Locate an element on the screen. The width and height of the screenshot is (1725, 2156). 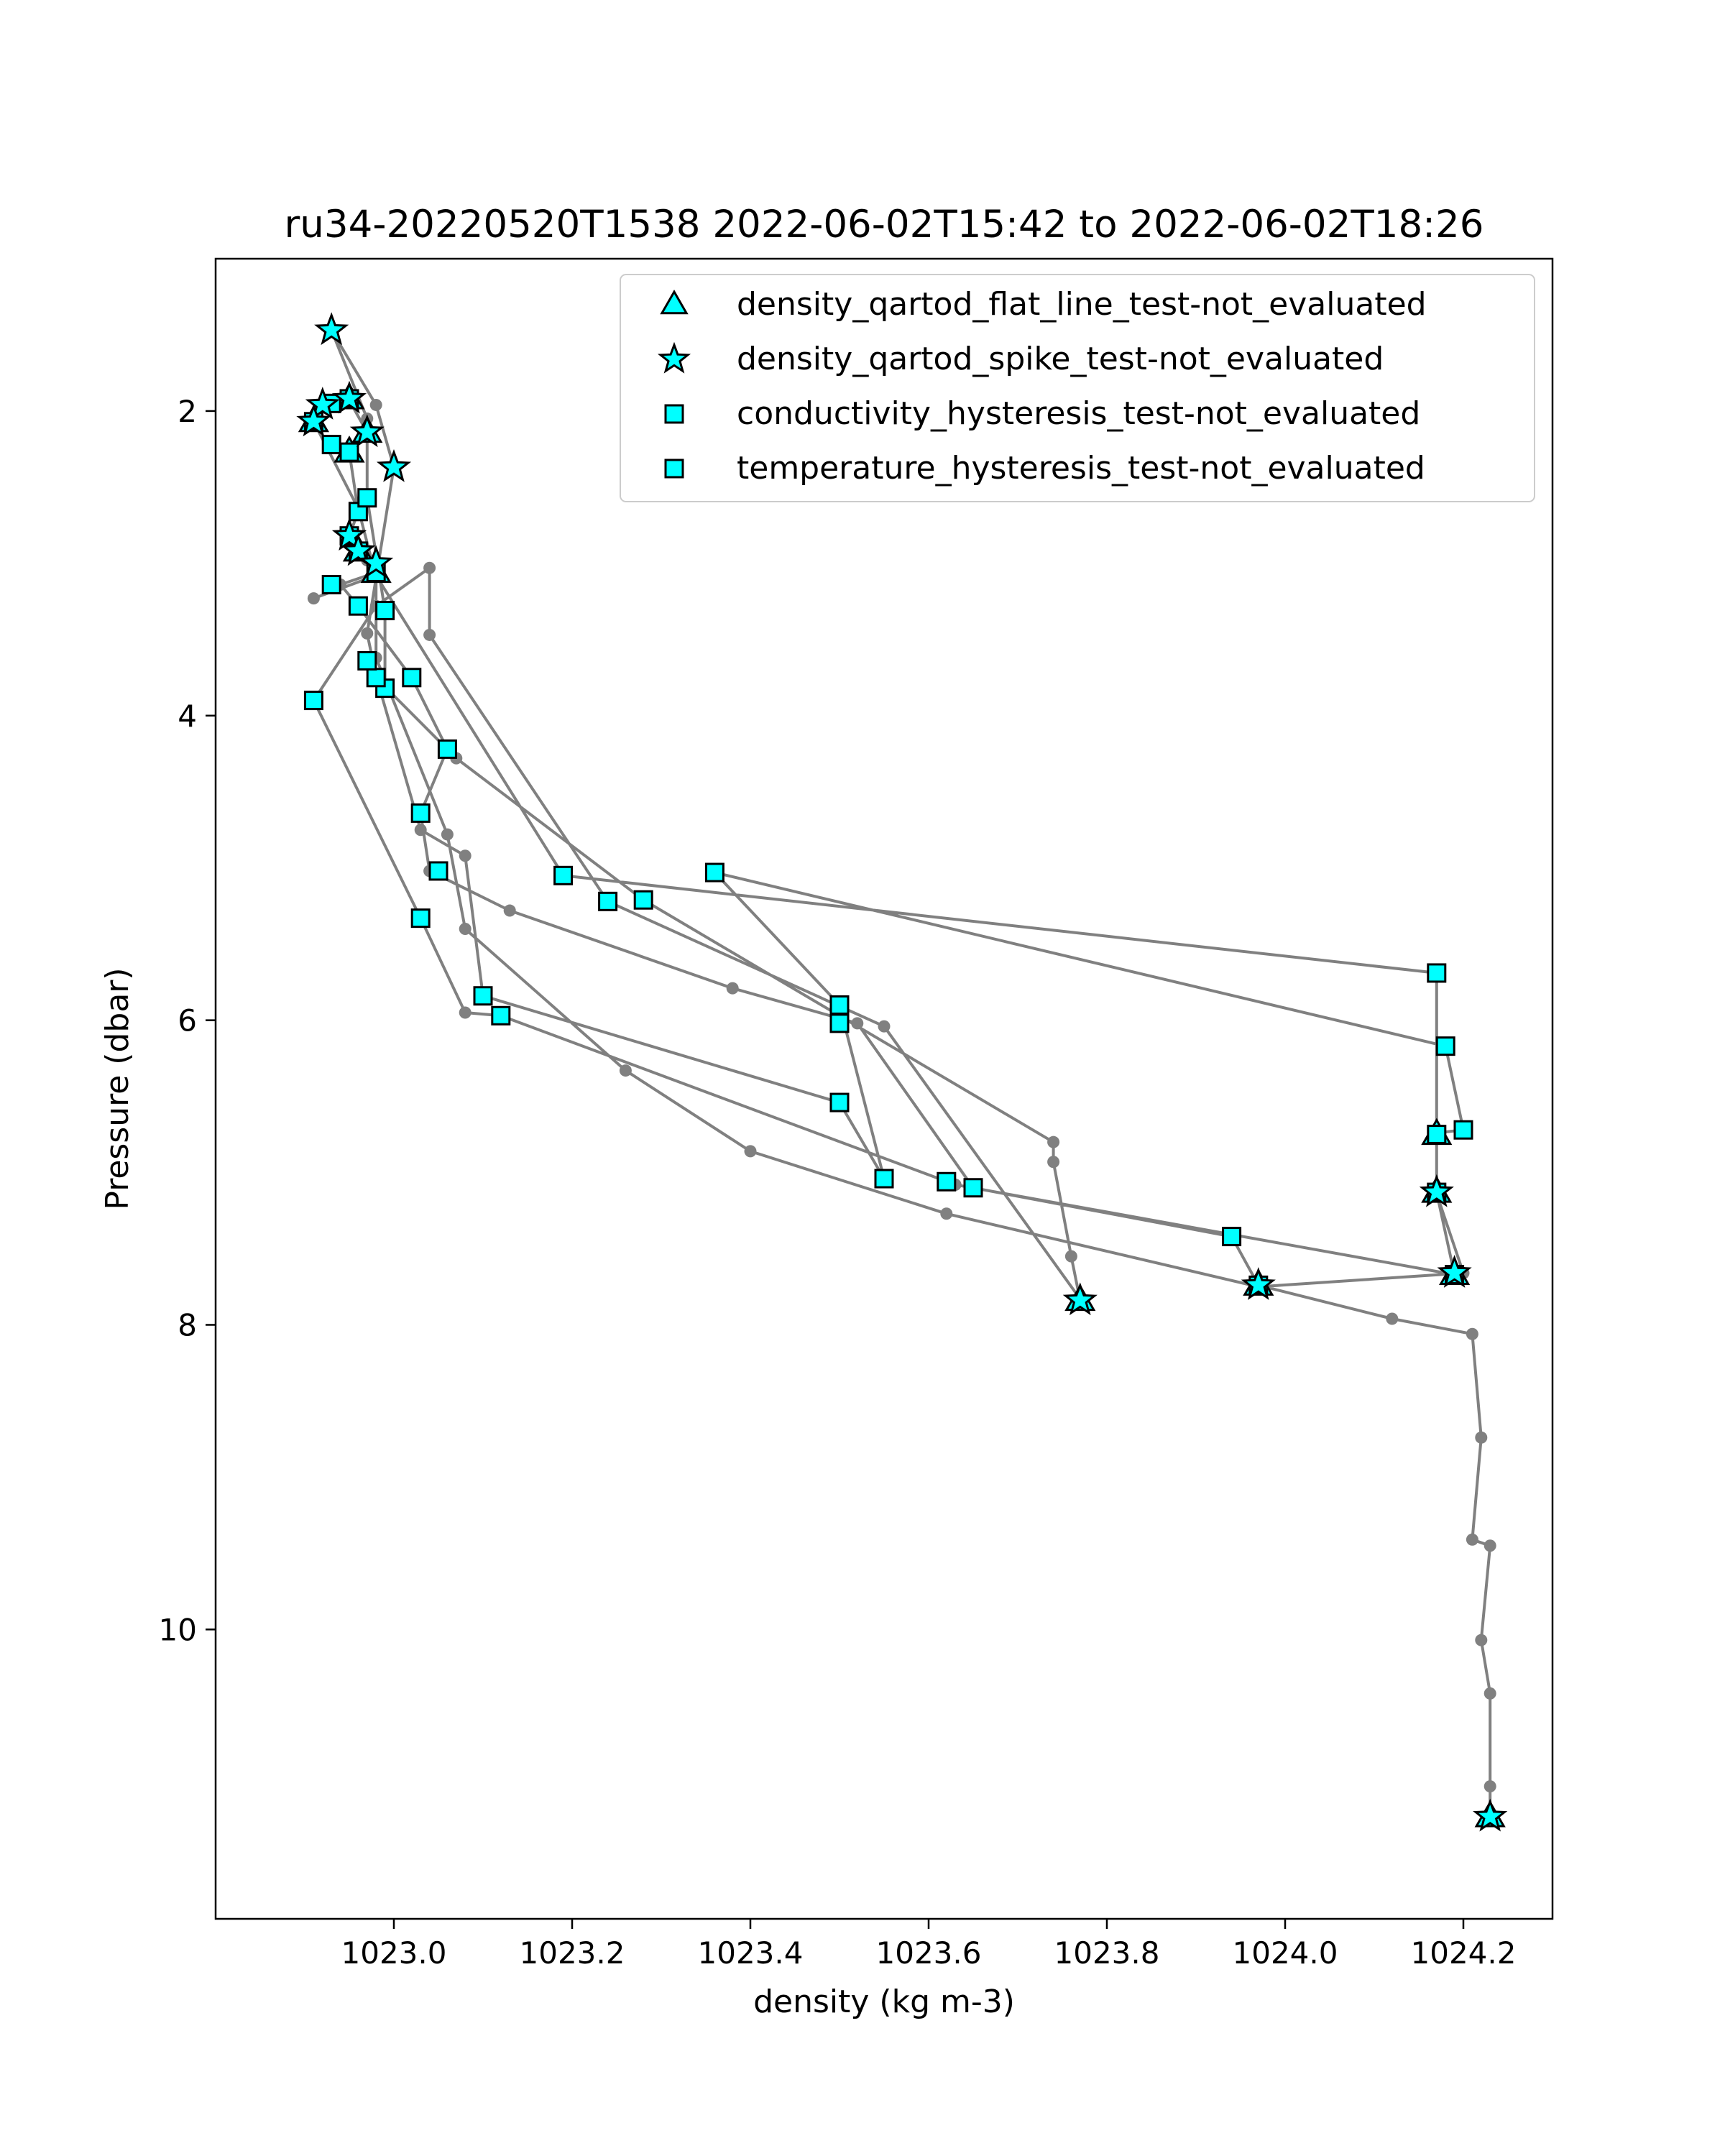
y-axis-ticks: 2 4 6 8 10 is located at coordinates (187, 1021).